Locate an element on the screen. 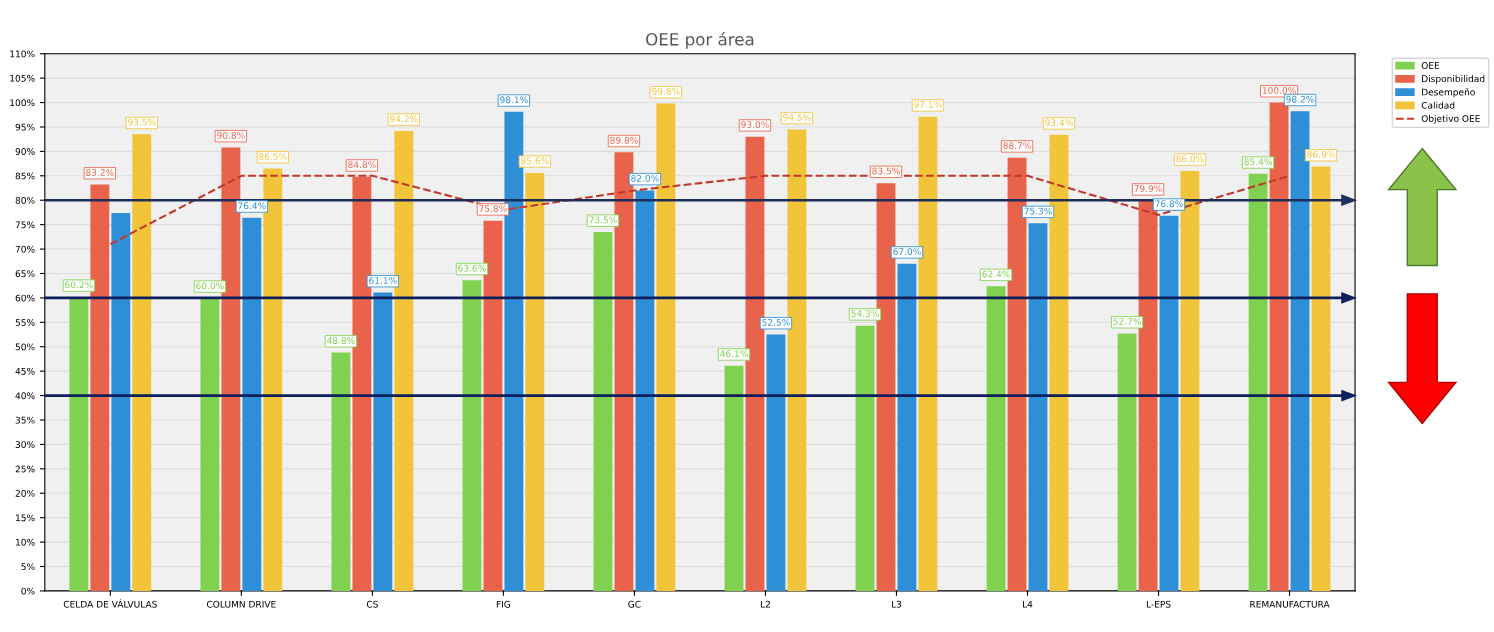 Image resolution: width=1494 pixels, height=632 pixels. data-label: 85.6% is located at coordinates (535, 161).